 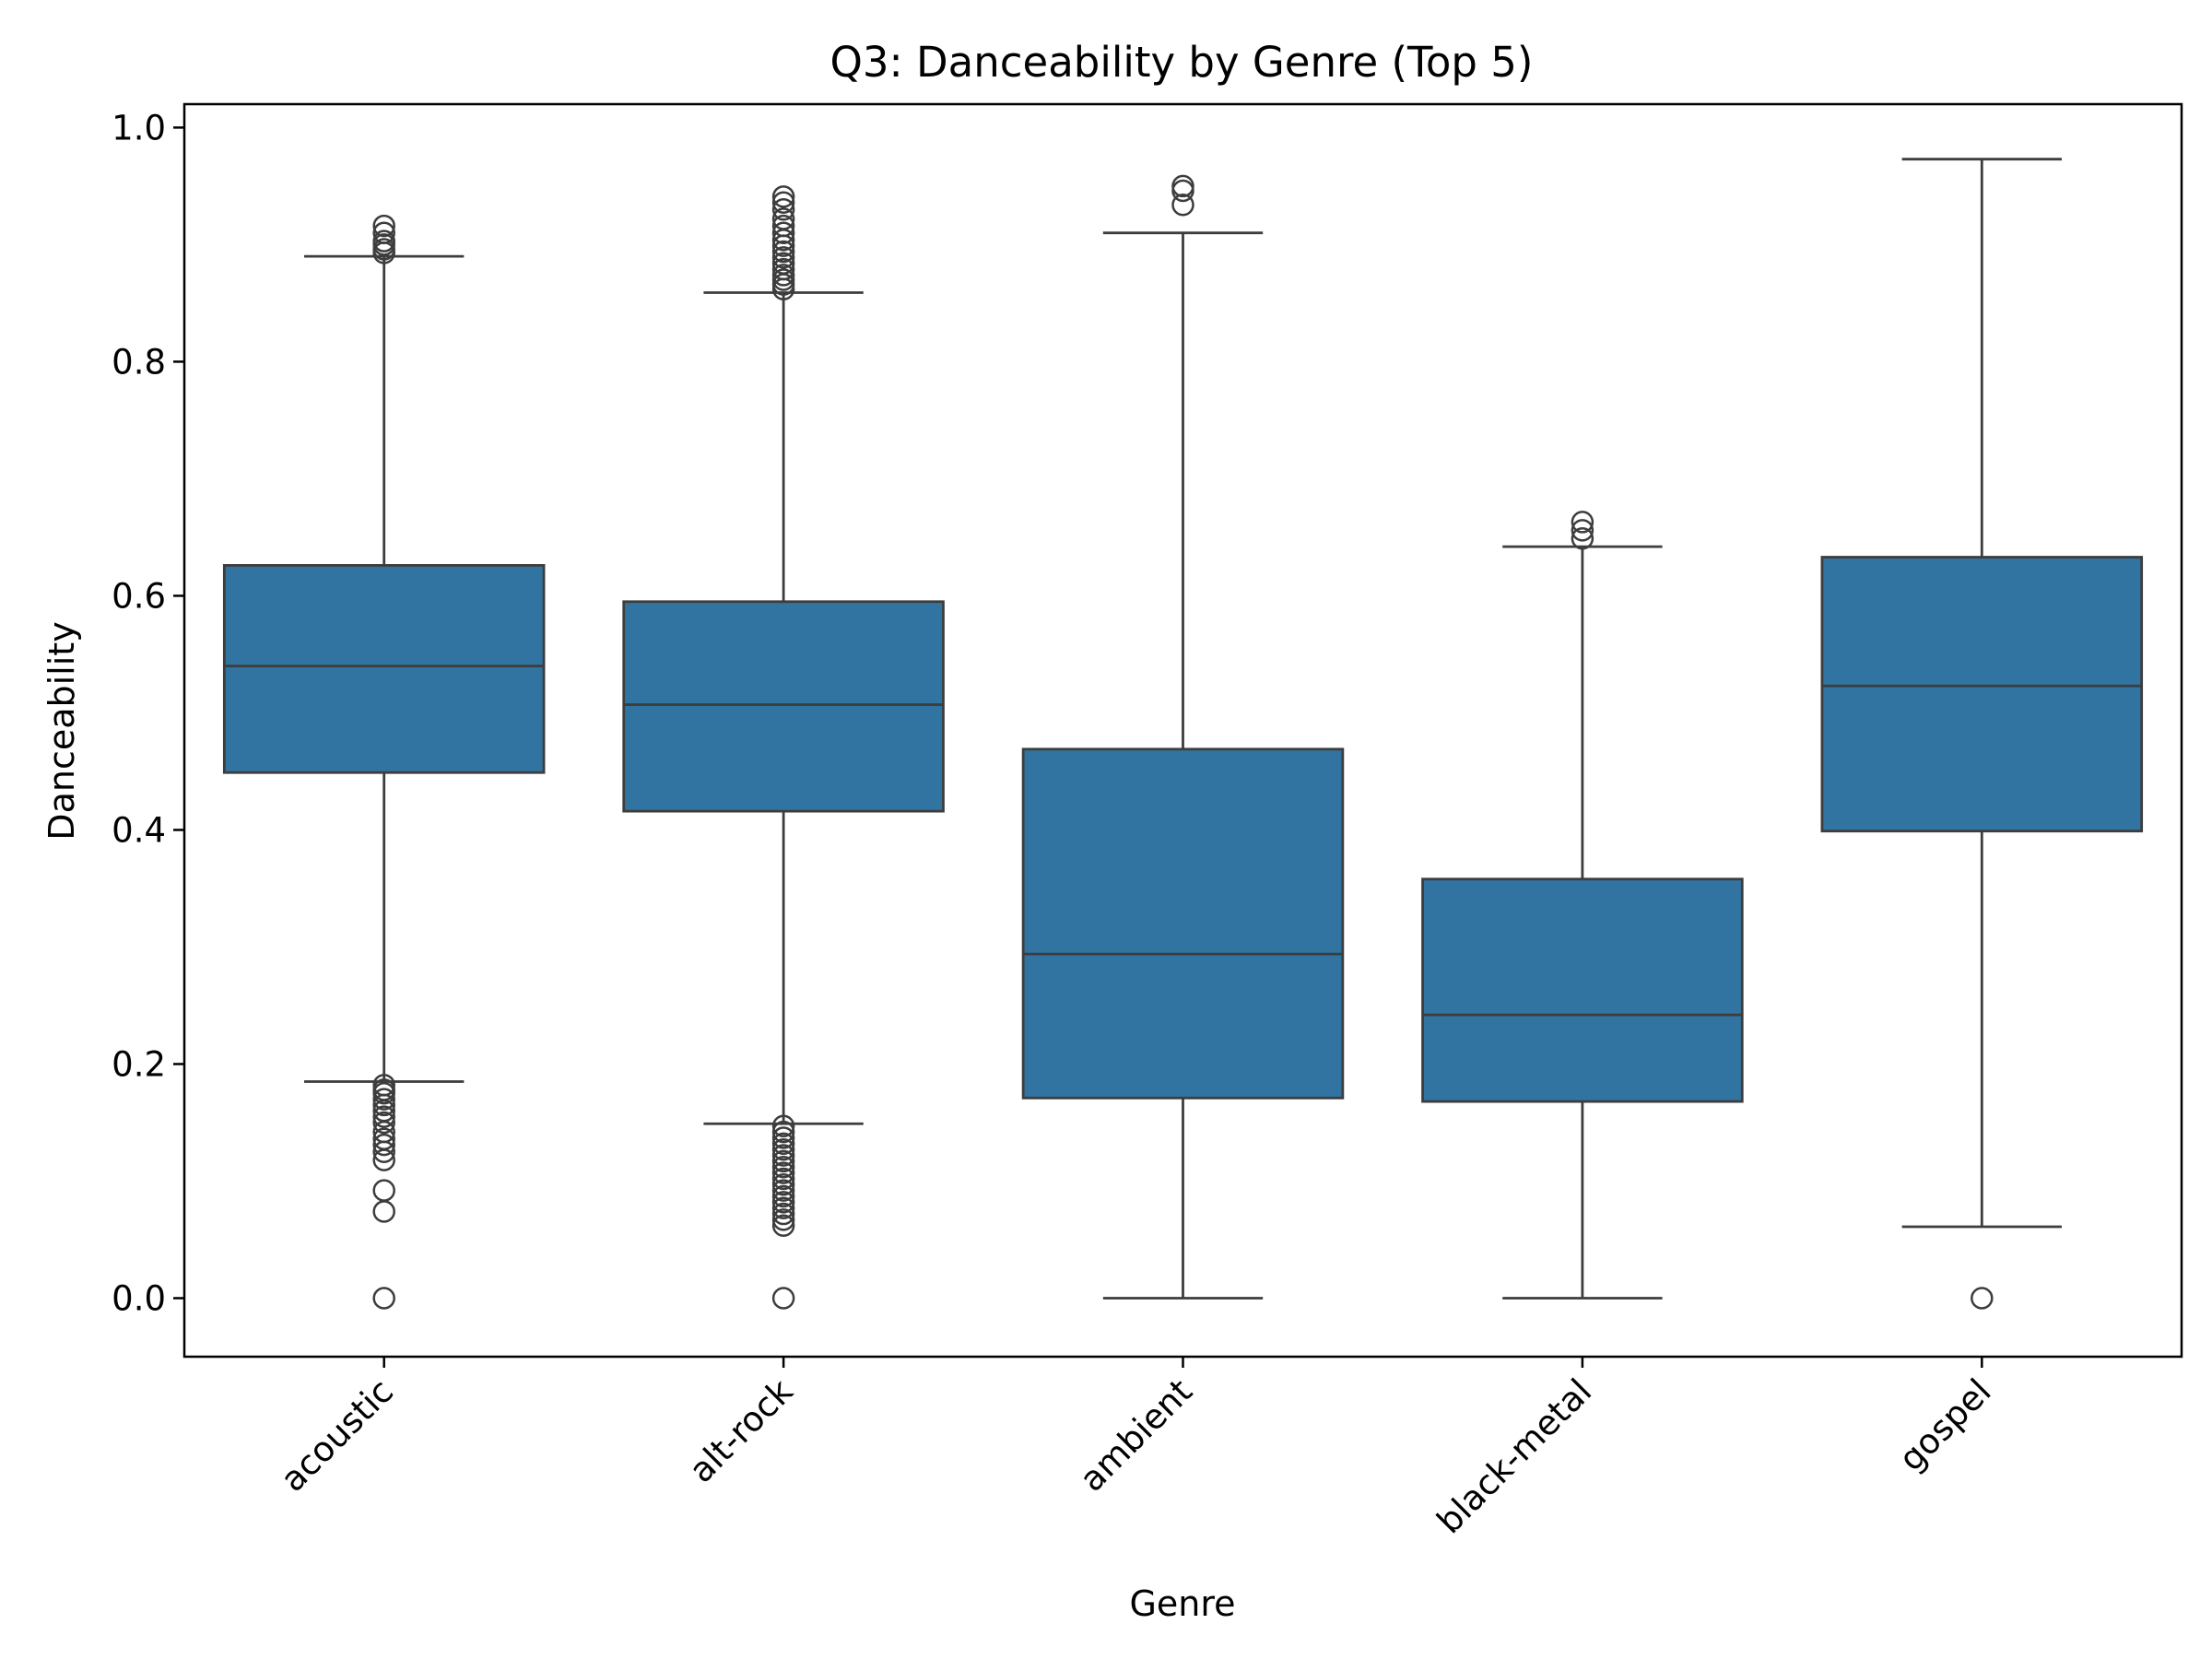 I want to click on box-group-gospel, so click(x=1982, y=734).